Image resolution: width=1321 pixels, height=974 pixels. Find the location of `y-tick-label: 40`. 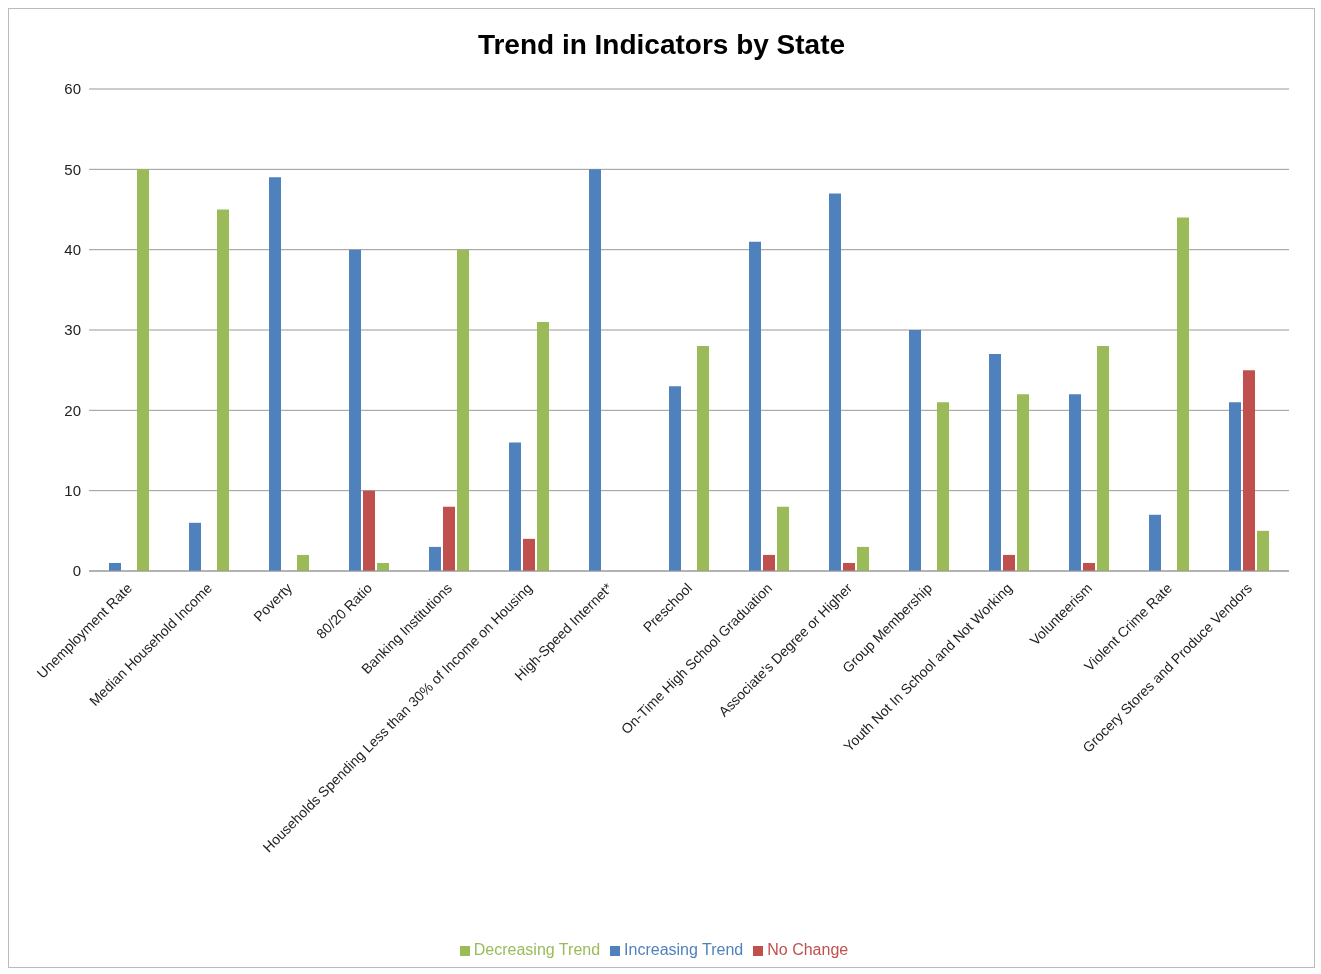

y-tick-label: 40 is located at coordinates (72, 249).